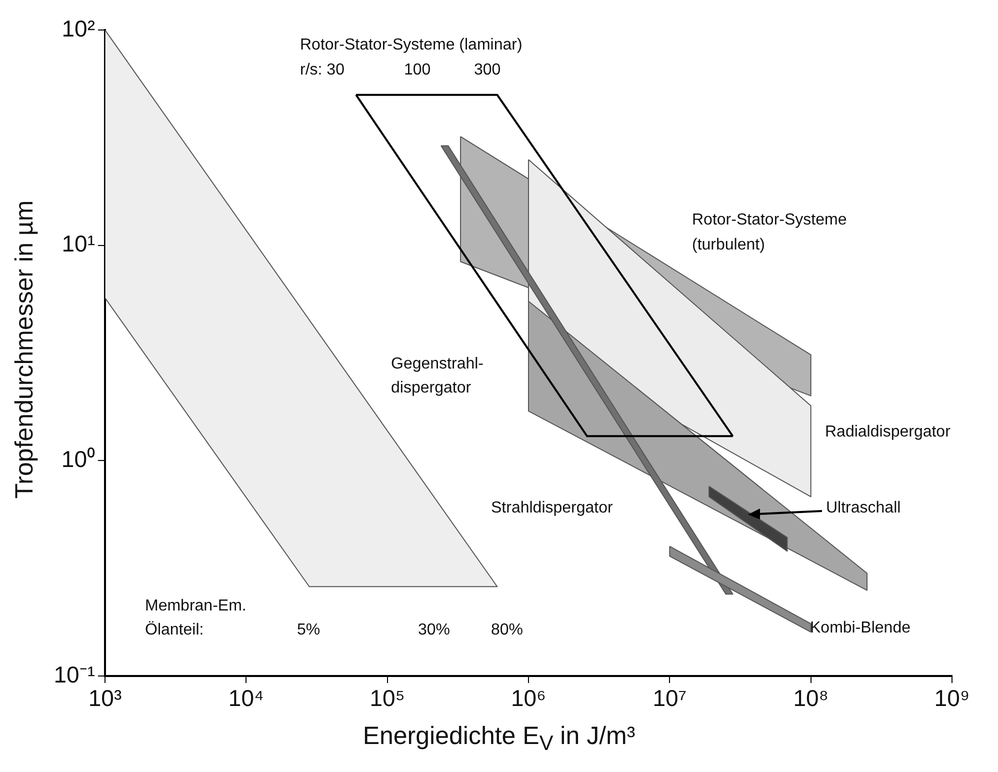  Describe the element at coordinates (952, 698) in the screenshot. I see `x-tick-label: 10⁹` at that location.